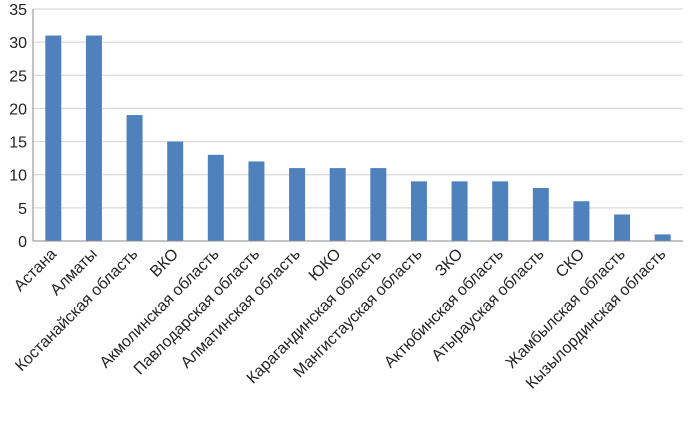  What do you see at coordinates (18, 43) in the screenshot?
I see `y-tick-label: 30` at bounding box center [18, 43].